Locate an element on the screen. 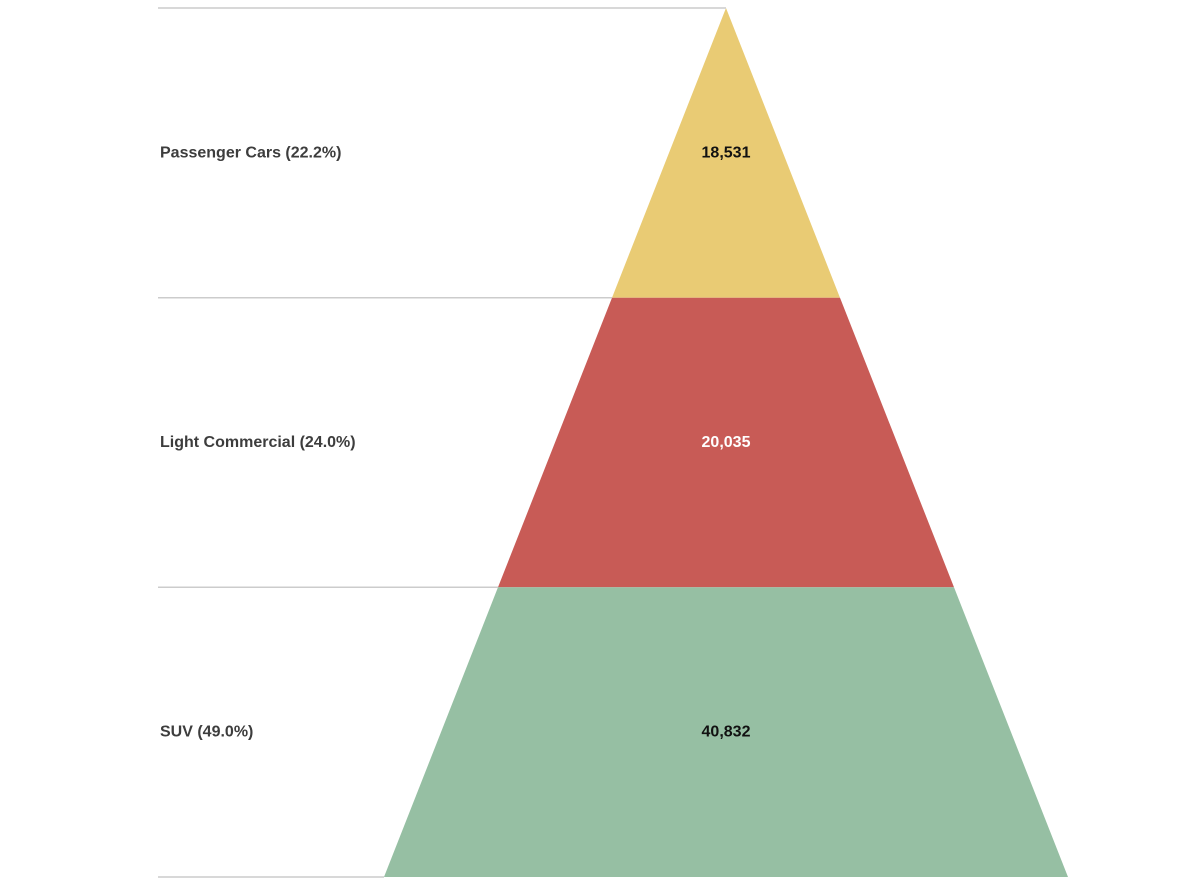 The image size is (1200, 888). segment-value: 18,531 is located at coordinates (726, 152).